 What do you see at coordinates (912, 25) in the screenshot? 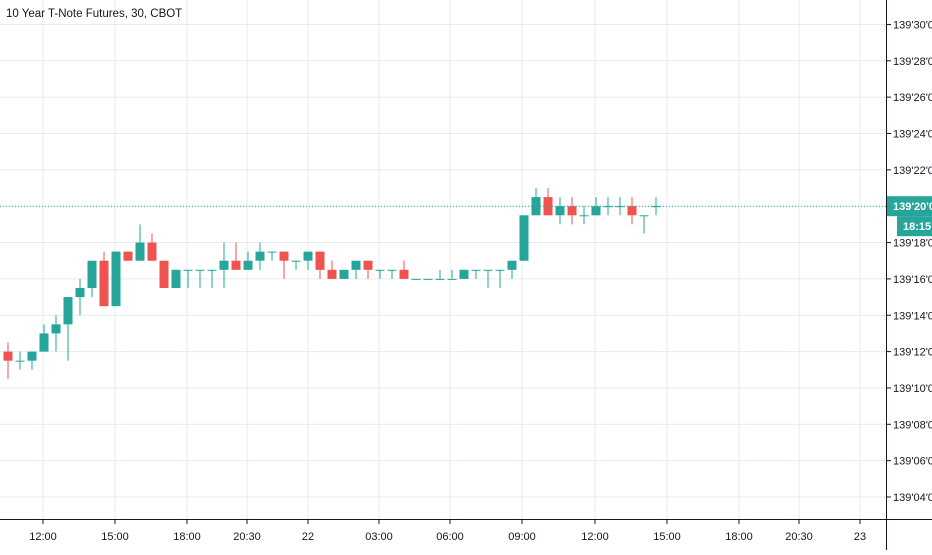
I see `y-tick-label: 139'30'0` at bounding box center [912, 25].